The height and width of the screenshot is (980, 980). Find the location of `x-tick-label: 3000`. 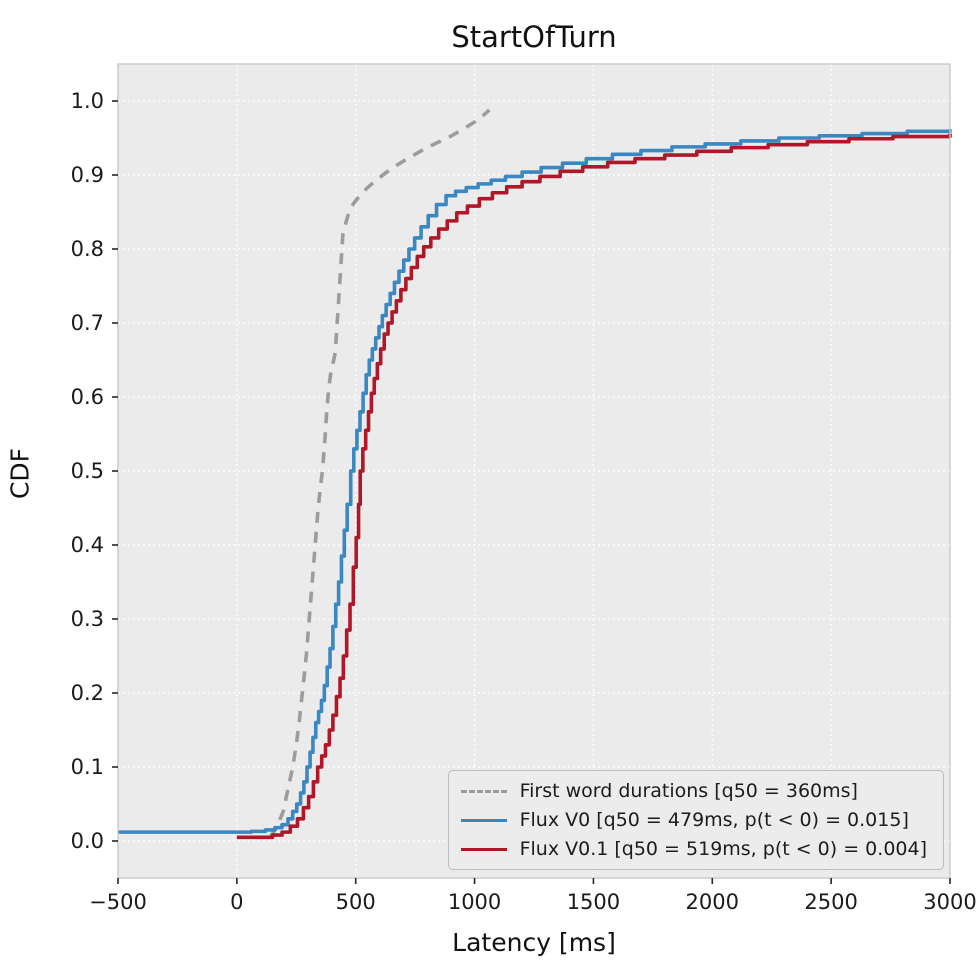

x-tick-label: 3000 is located at coordinates (950, 902).